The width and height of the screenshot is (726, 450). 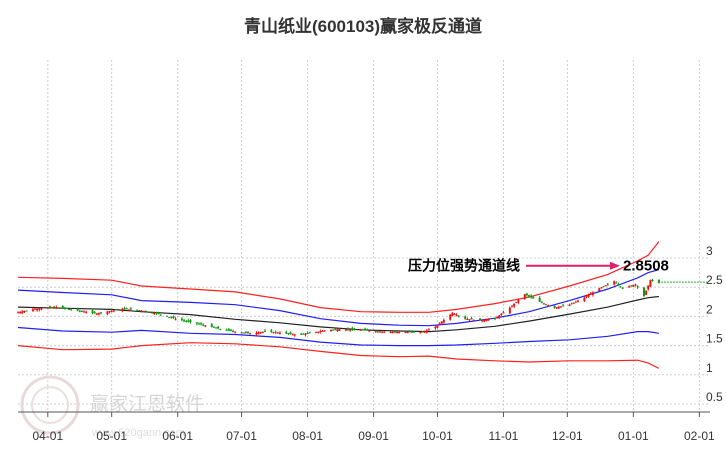 What do you see at coordinates (714, 324) in the screenshot?
I see `y-axis: 0.5 1 1.5 2 2.5 3` at bounding box center [714, 324].